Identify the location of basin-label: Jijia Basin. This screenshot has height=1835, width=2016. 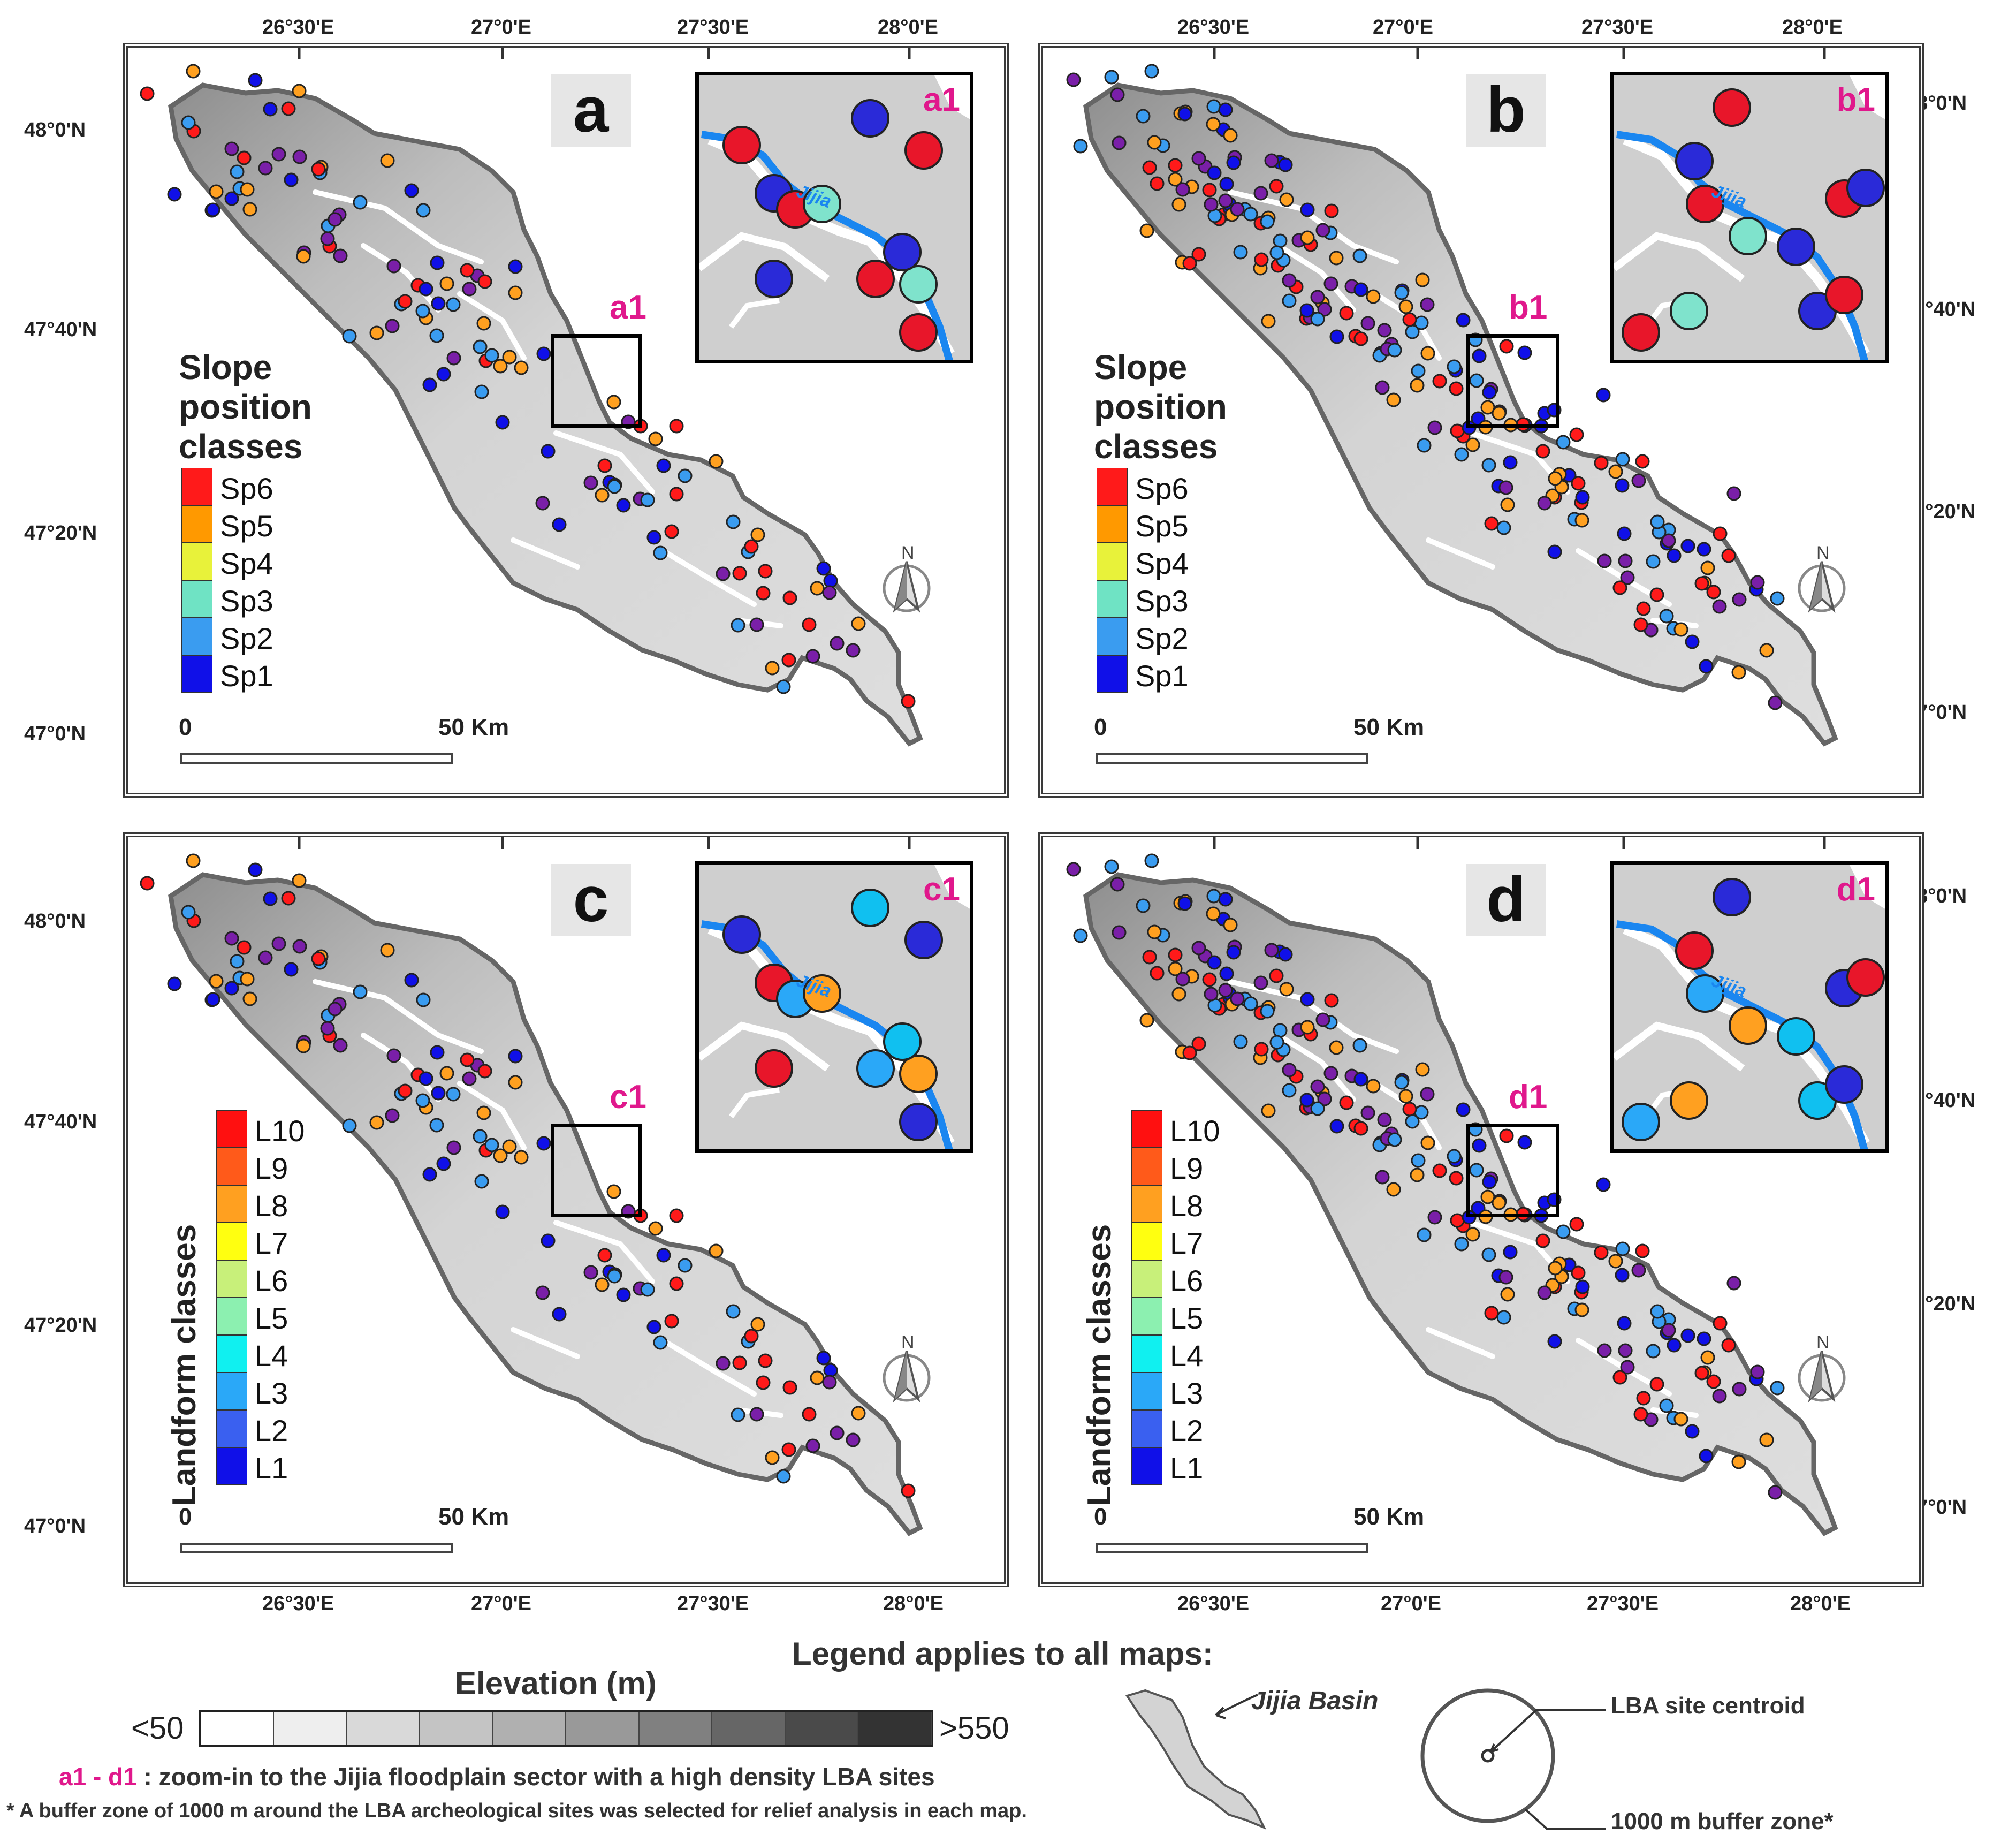
(1314, 1701).